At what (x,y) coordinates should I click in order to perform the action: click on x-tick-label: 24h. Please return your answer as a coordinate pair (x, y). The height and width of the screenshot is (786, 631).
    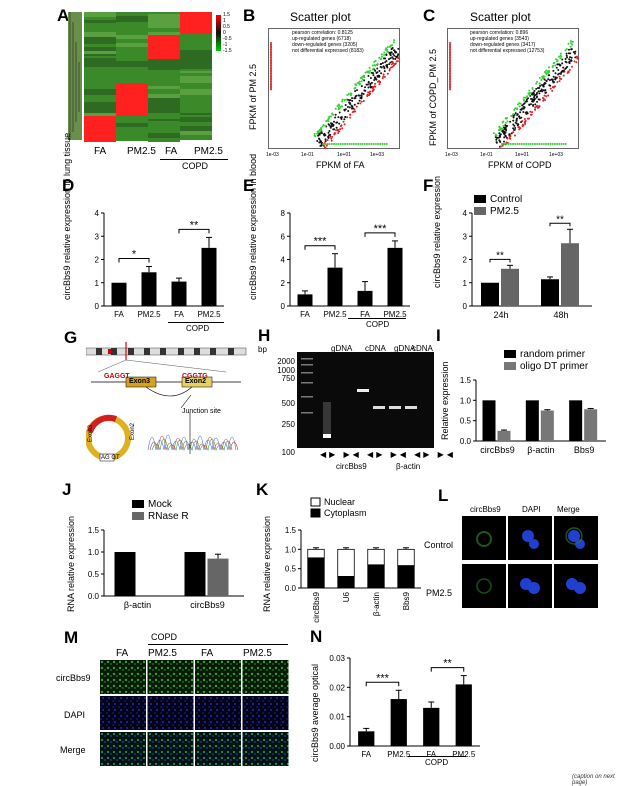
    Looking at the image, I should click on (500, 315).